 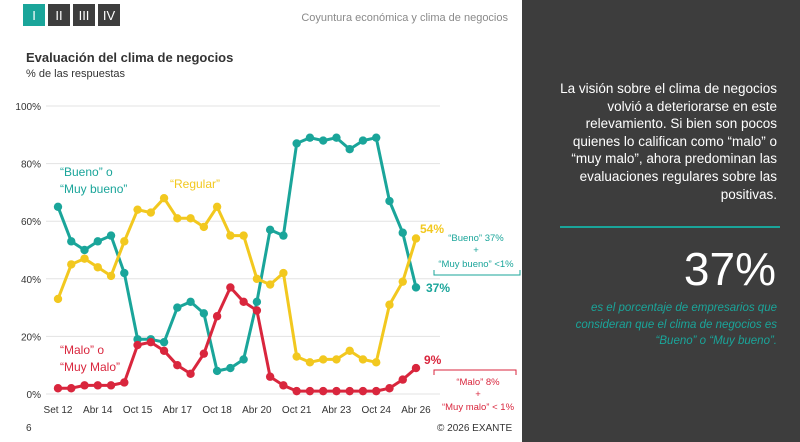 I want to click on x-tick-label: Set 12, so click(x=58, y=410).